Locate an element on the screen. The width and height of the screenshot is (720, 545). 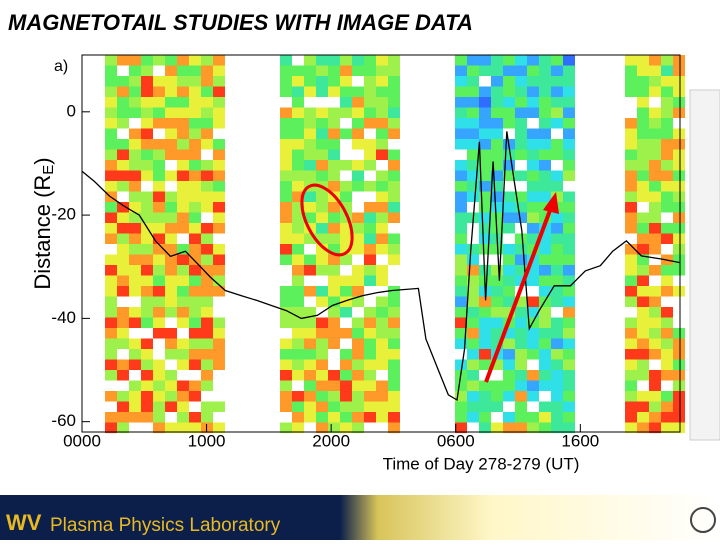
y-label-close: ) is located at coordinates (42, 160).